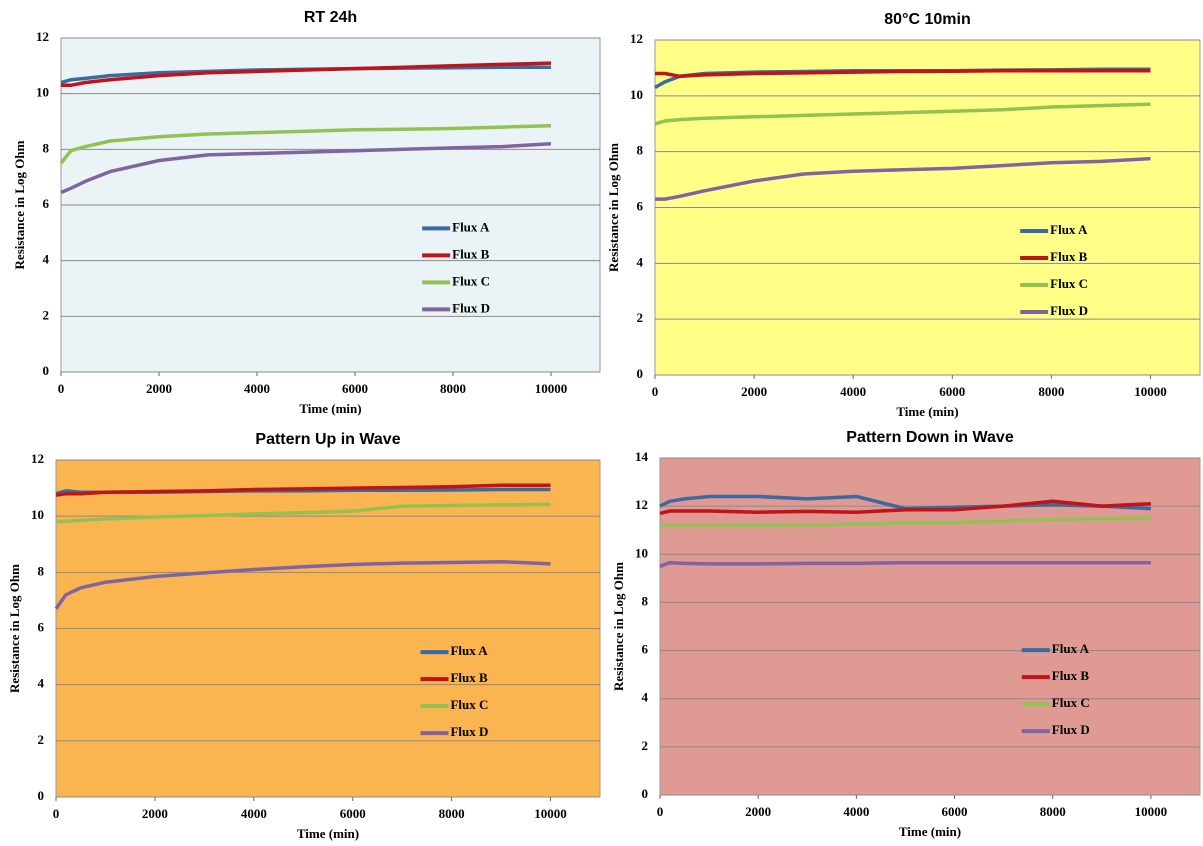  What do you see at coordinates (330, 17) in the screenshot?
I see `chart-title: RT 24h` at bounding box center [330, 17].